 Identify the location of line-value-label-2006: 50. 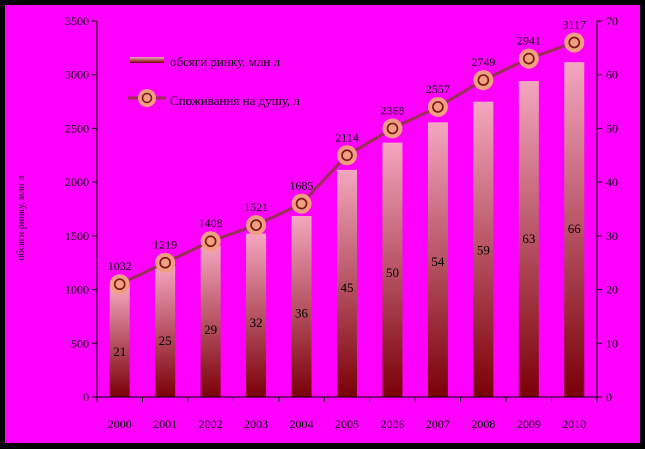
(392, 272).